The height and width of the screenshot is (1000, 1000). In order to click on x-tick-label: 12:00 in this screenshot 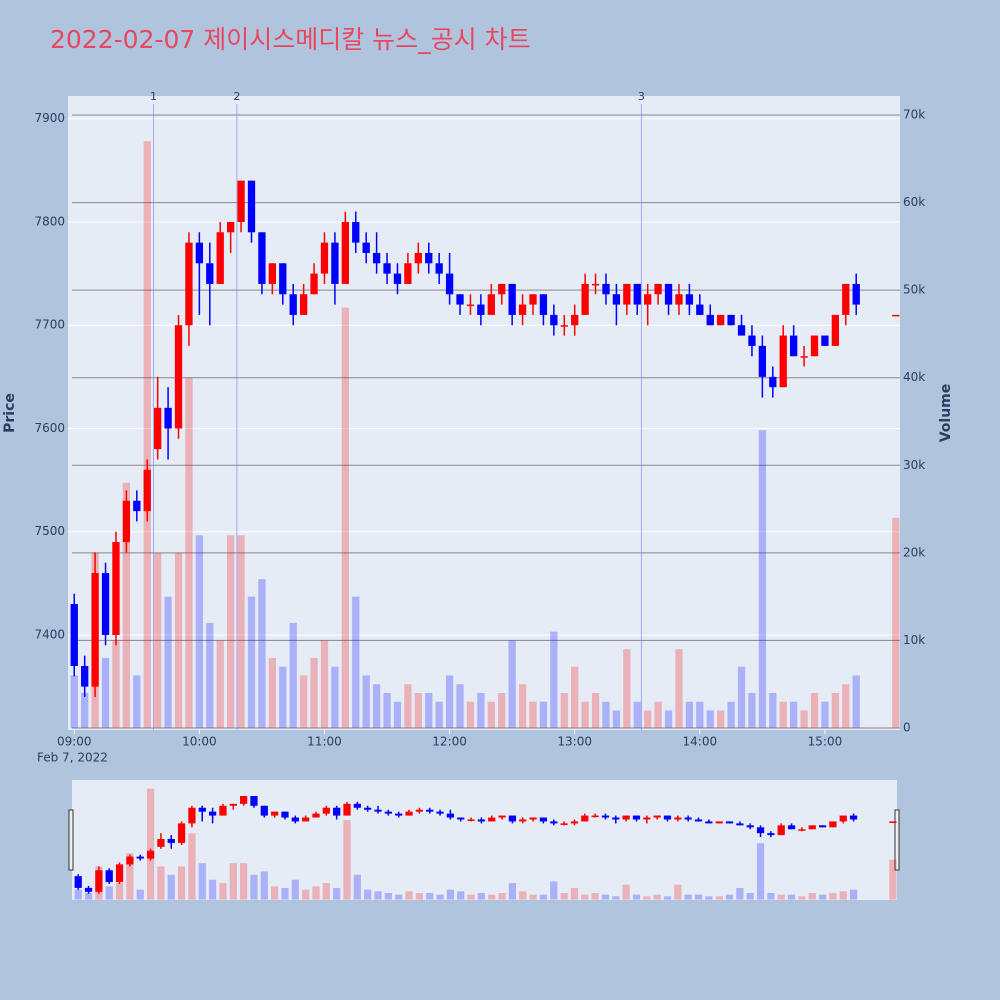, I will do `click(449, 742)`.